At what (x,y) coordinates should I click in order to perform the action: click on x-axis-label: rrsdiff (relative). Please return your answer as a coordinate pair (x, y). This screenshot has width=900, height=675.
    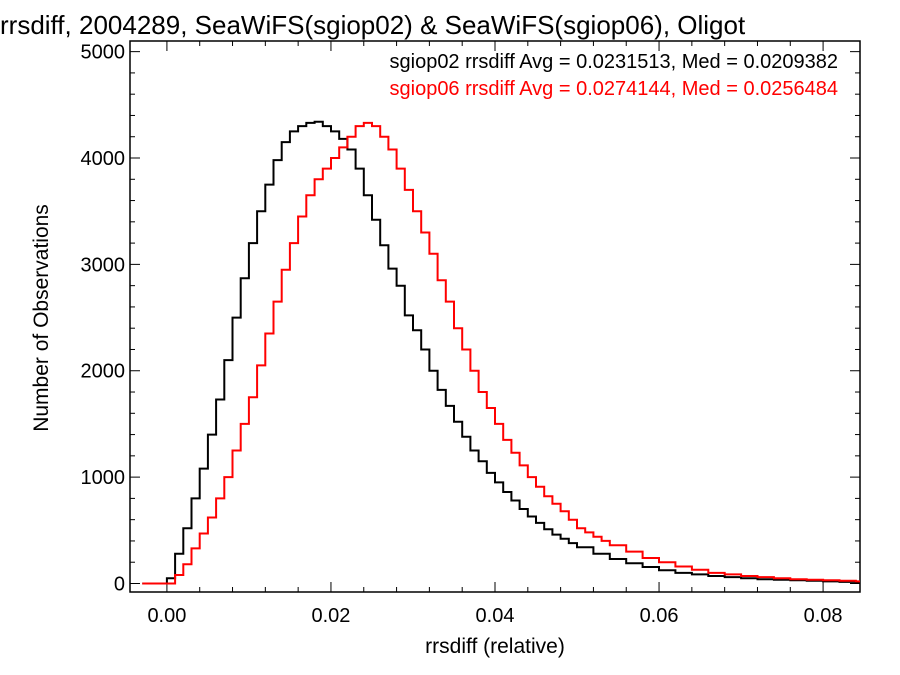
    Looking at the image, I should click on (495, 646).